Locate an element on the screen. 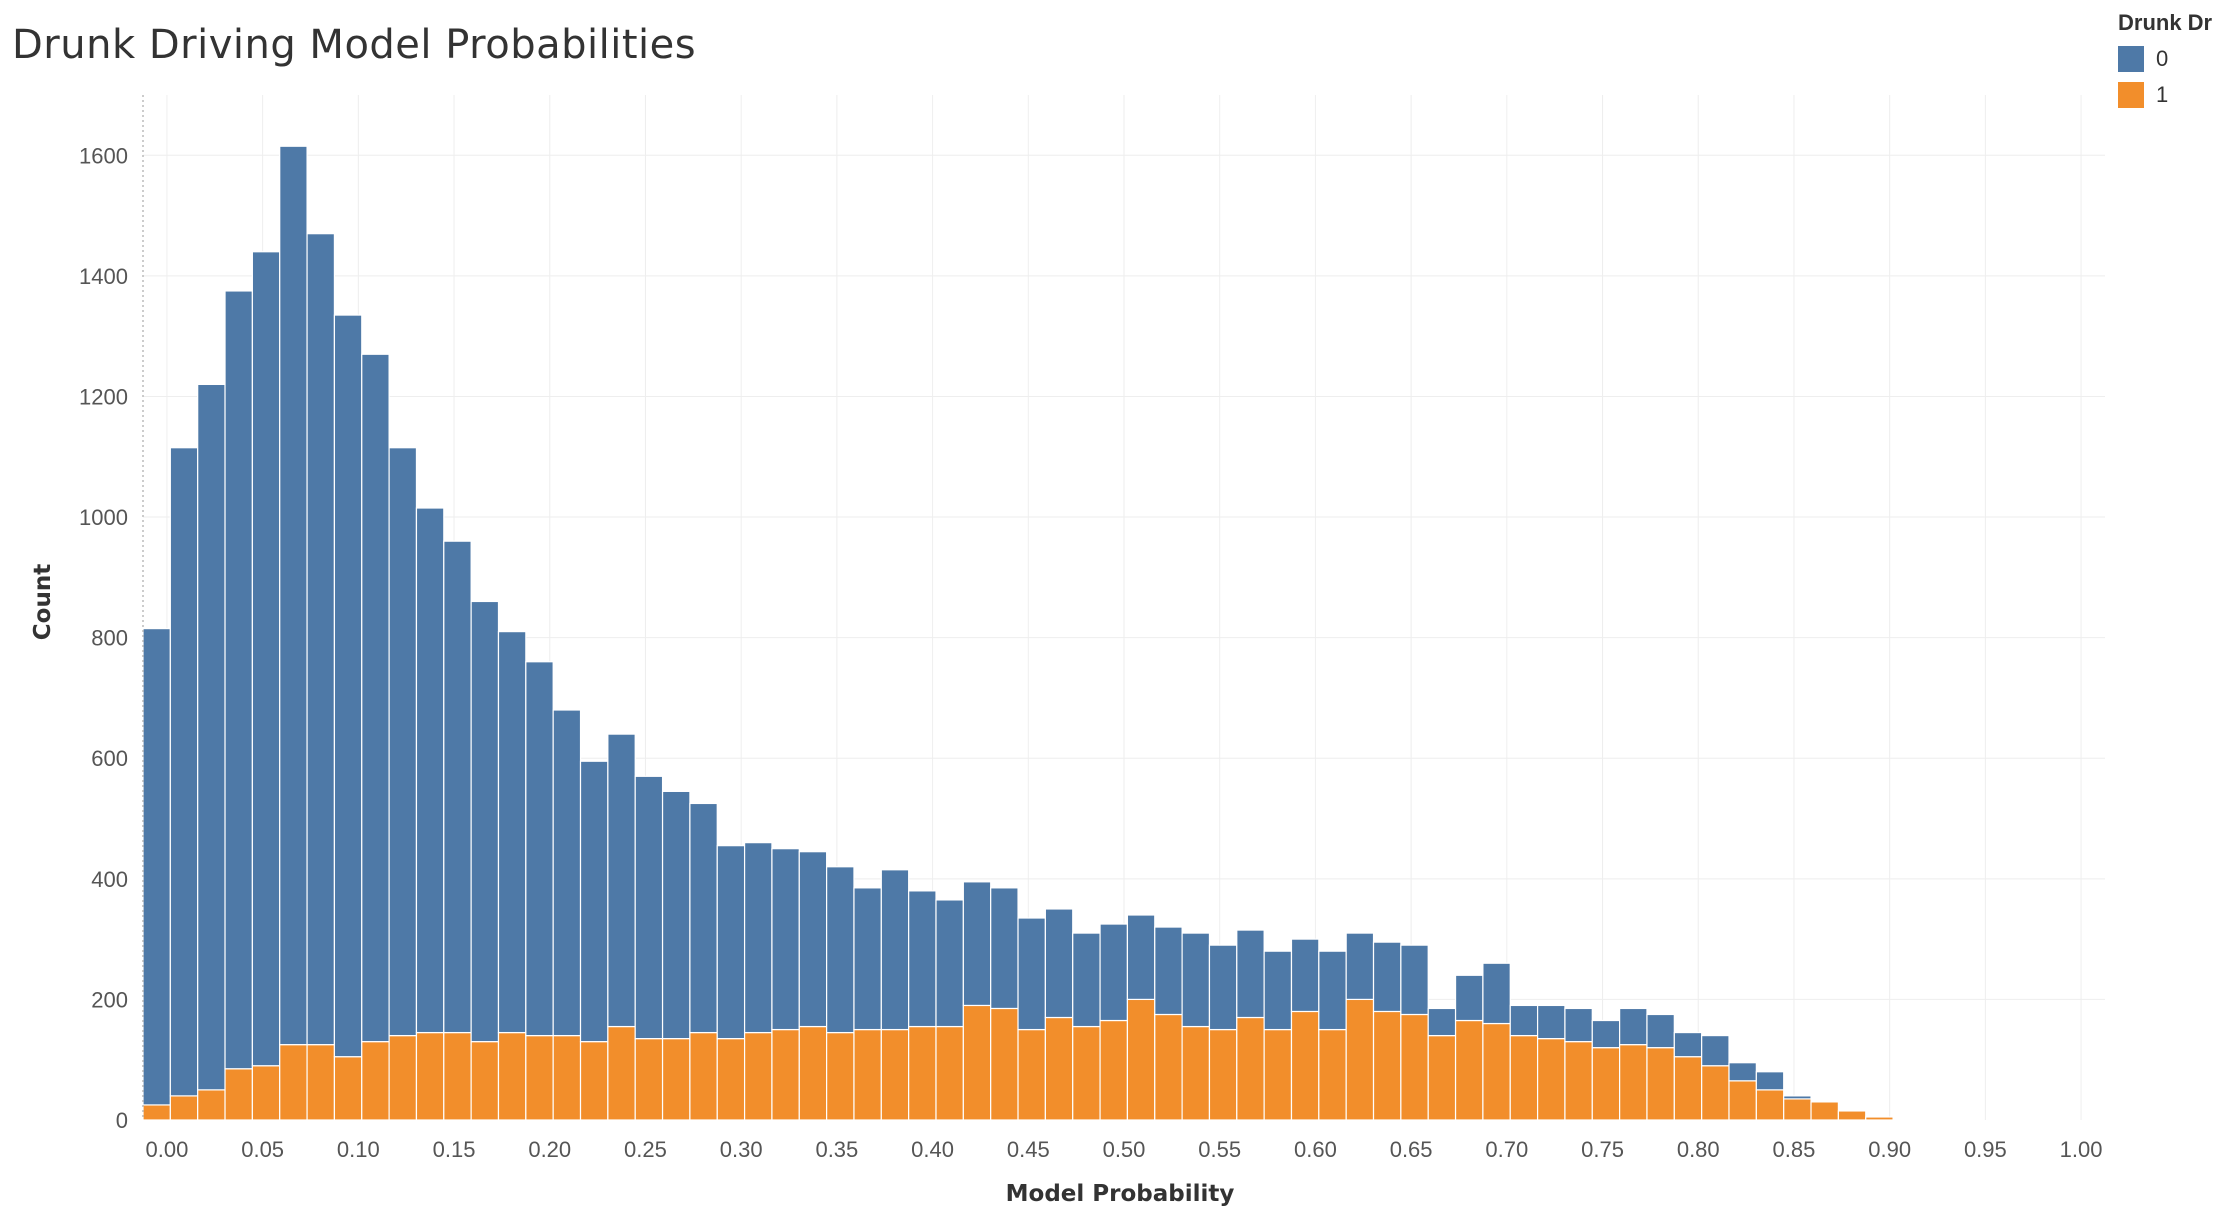 This screenshot has height=1216, width=2234. legend-item-1: 1 is located at coordinates (2165, 95).